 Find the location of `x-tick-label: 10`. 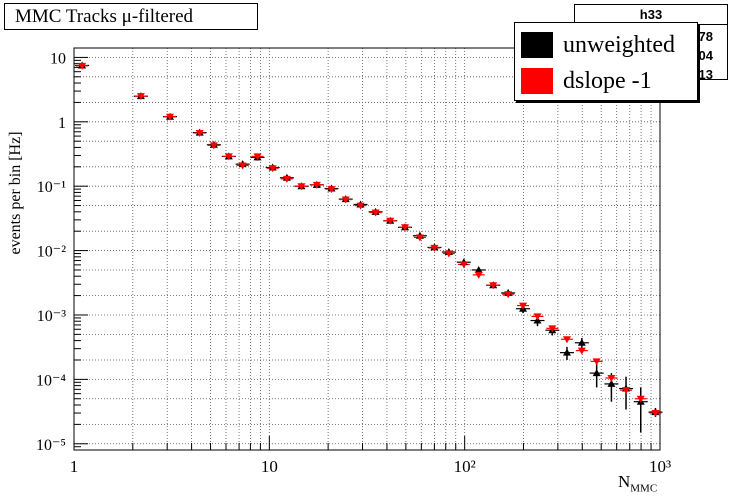

x-tick-label: 10 is located at coordinates (269, 466).